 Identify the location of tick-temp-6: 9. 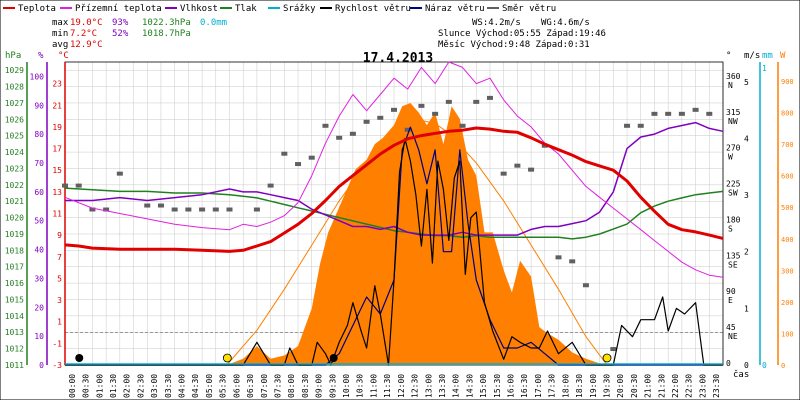
(59, 235).